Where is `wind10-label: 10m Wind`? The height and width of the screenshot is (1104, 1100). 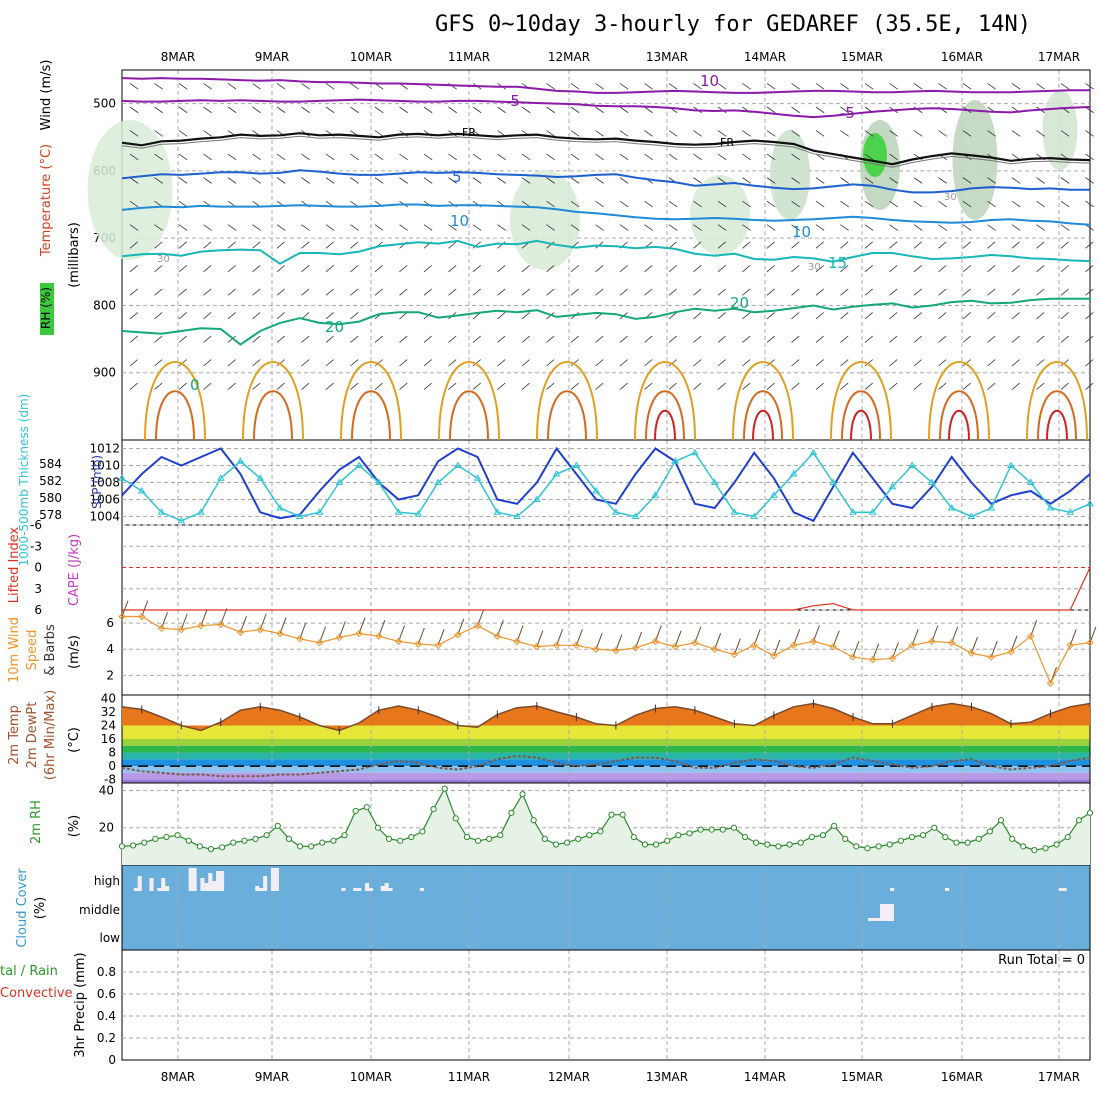 wind10-label: 10m Wind is located at coordinates (14, 650).